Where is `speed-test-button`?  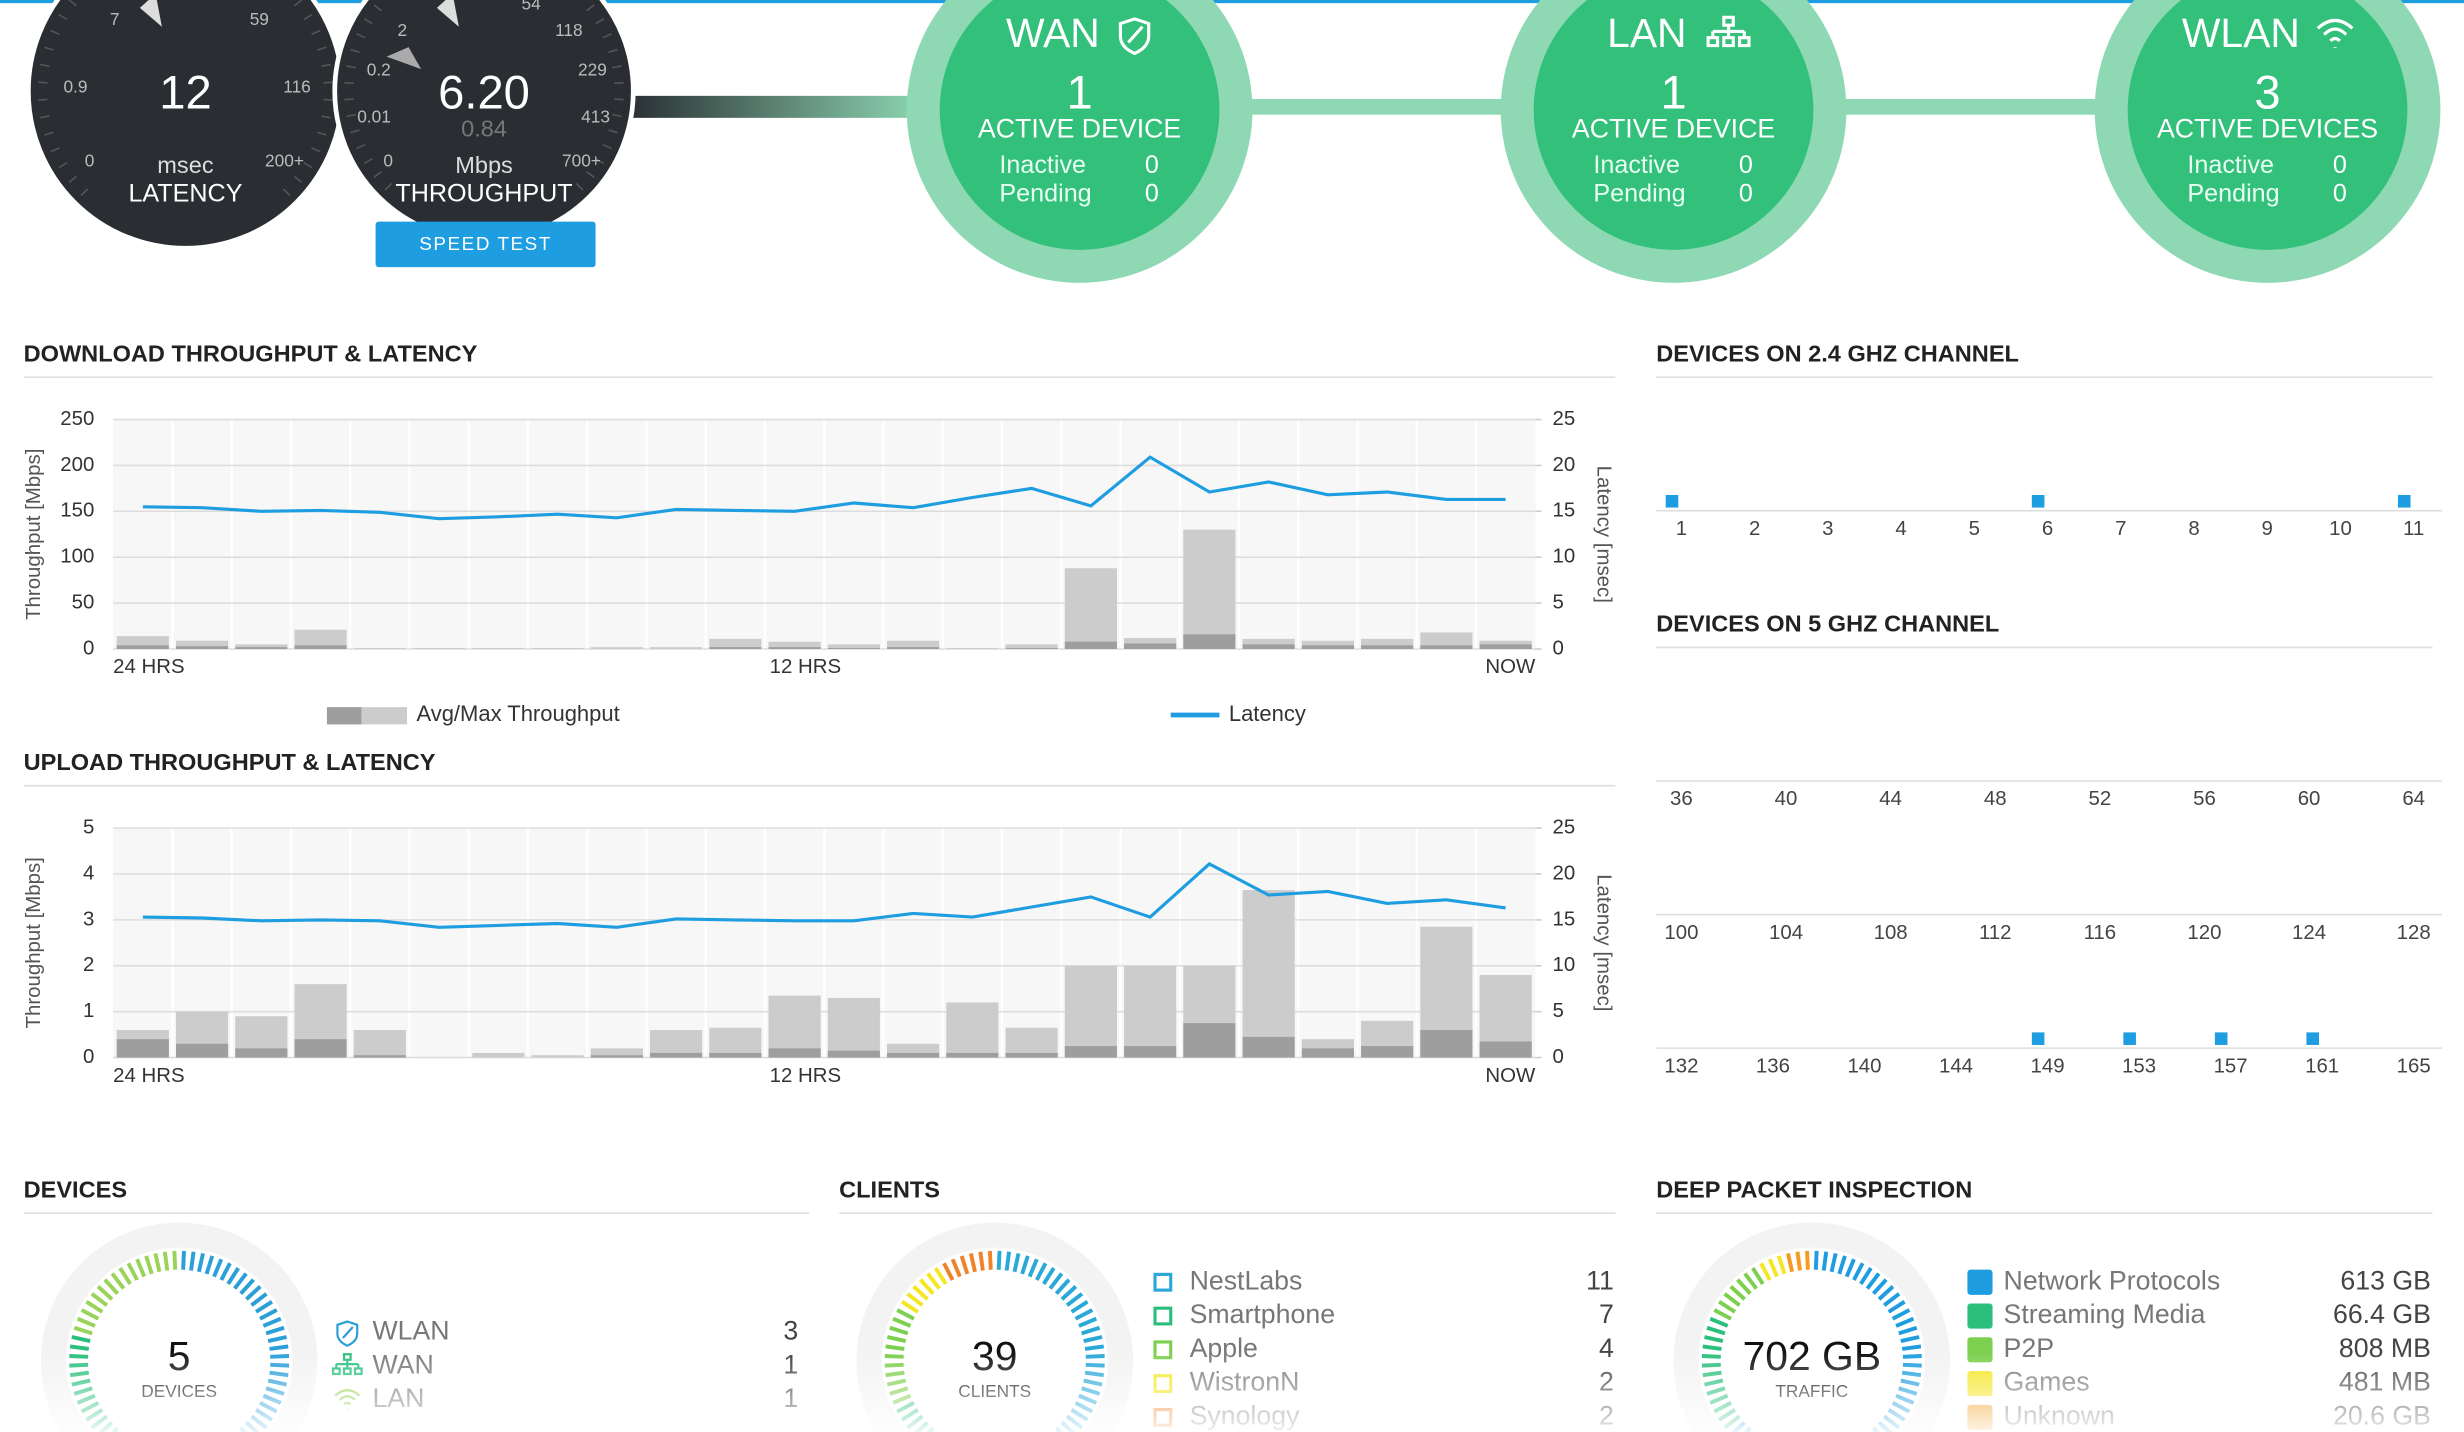 speed-test-button is located at coordinates (485, 244).